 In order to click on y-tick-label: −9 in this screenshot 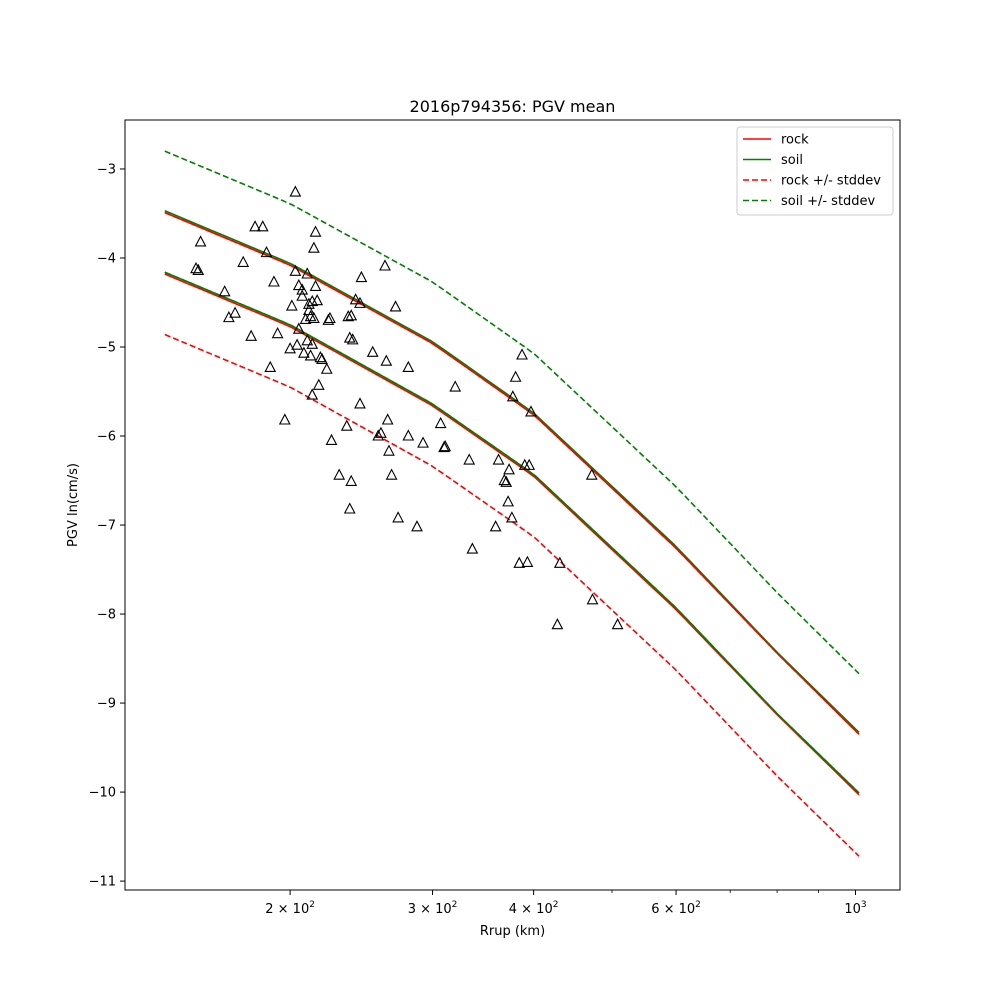, I will do `click(106, 704)`.